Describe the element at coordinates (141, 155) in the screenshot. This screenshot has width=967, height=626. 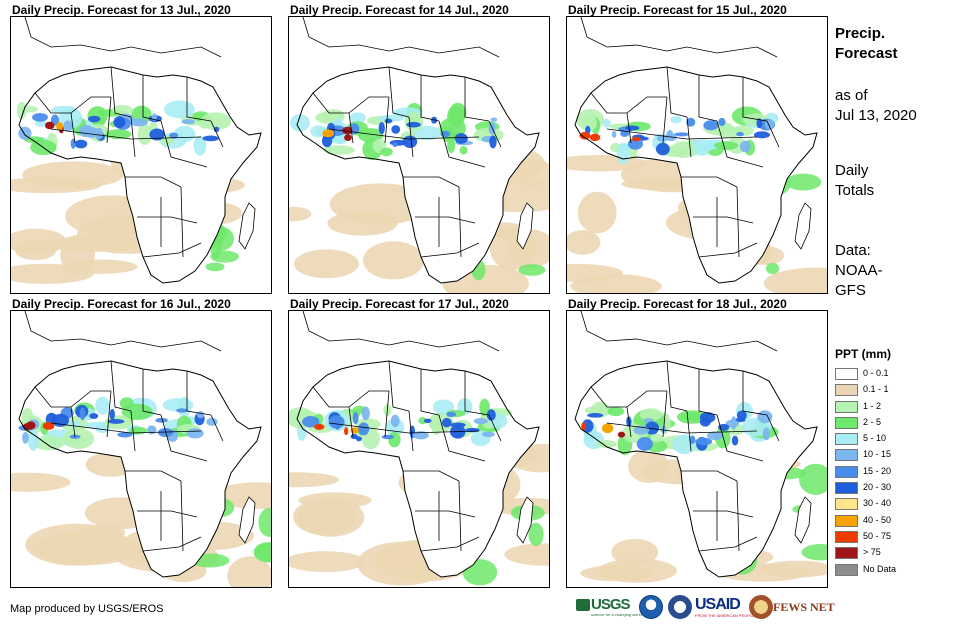
I see `precip-map` at that location.